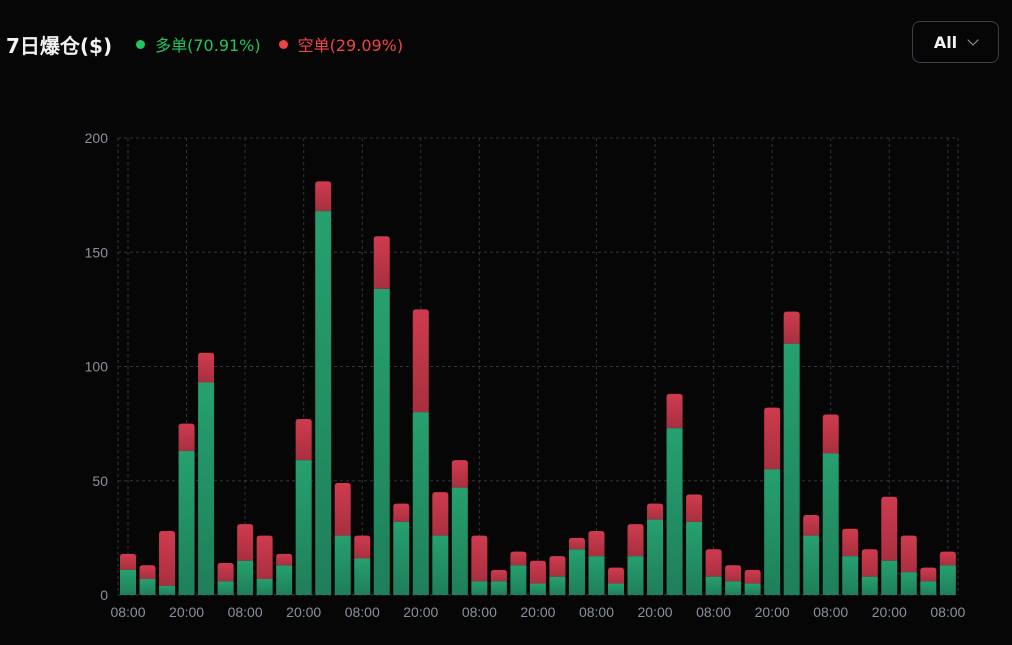  I want to click on legend-long: 多单(70.91%), so click(198, 44).